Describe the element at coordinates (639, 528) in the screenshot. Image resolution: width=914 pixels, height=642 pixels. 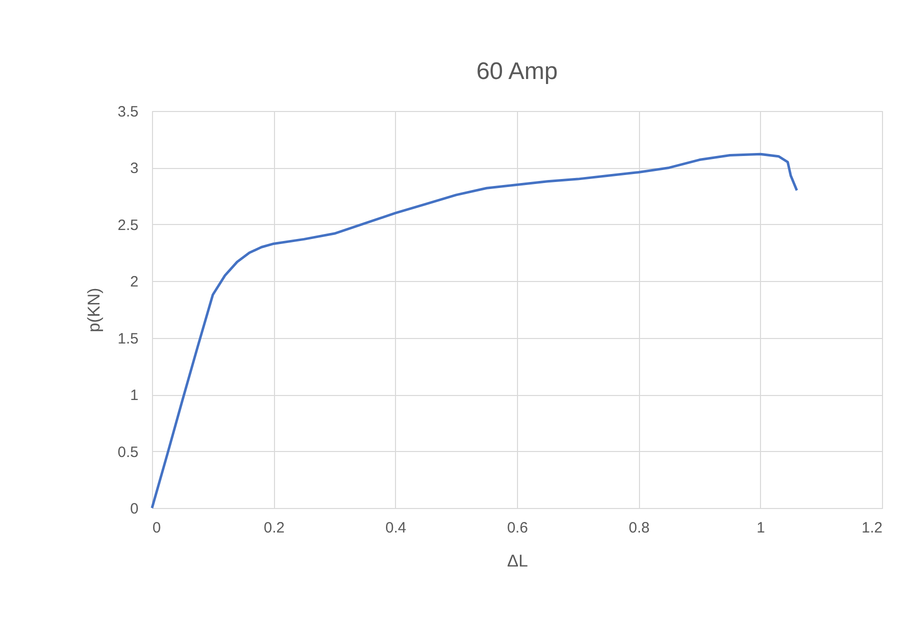
I see `x-tick-label: 0.8` at that location.